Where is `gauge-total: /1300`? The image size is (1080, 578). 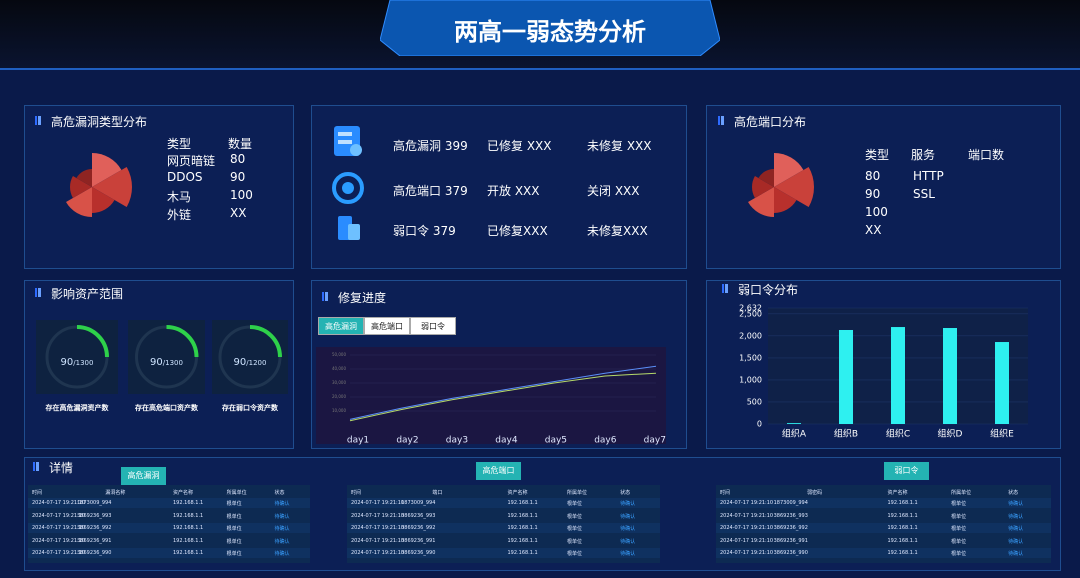 gauge-total: /1300 is located at coordinates (172, 363).